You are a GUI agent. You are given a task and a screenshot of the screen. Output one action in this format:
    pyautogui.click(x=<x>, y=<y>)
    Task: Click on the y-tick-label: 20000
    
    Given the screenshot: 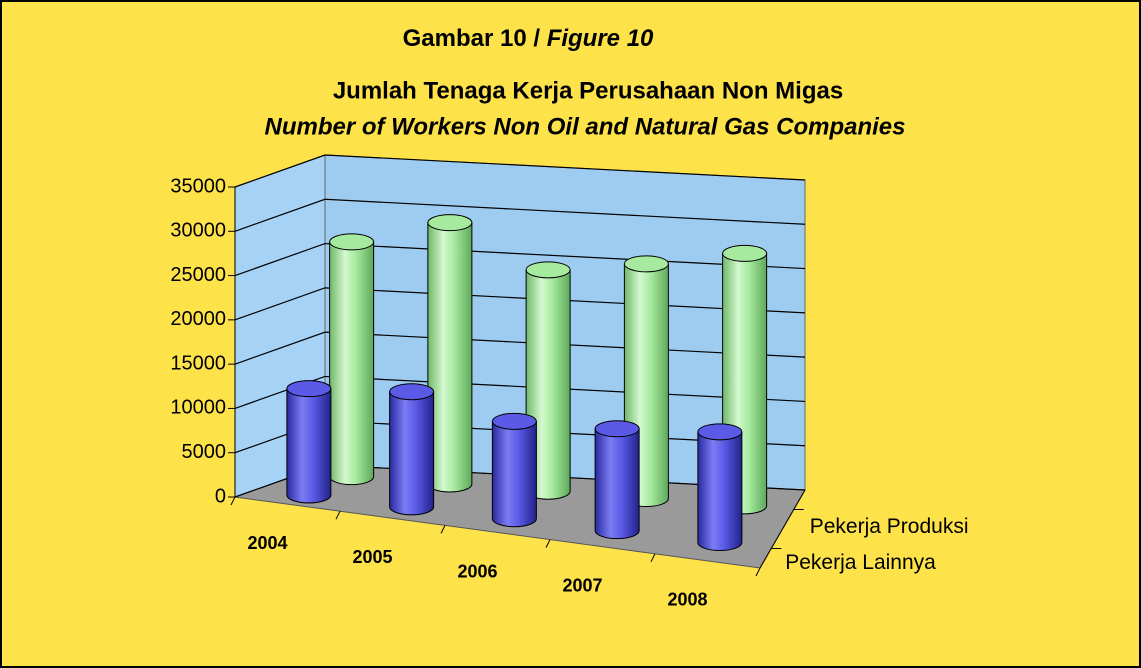 What is the action you would take?
    pyautogui.click(x=198, y=319)
    